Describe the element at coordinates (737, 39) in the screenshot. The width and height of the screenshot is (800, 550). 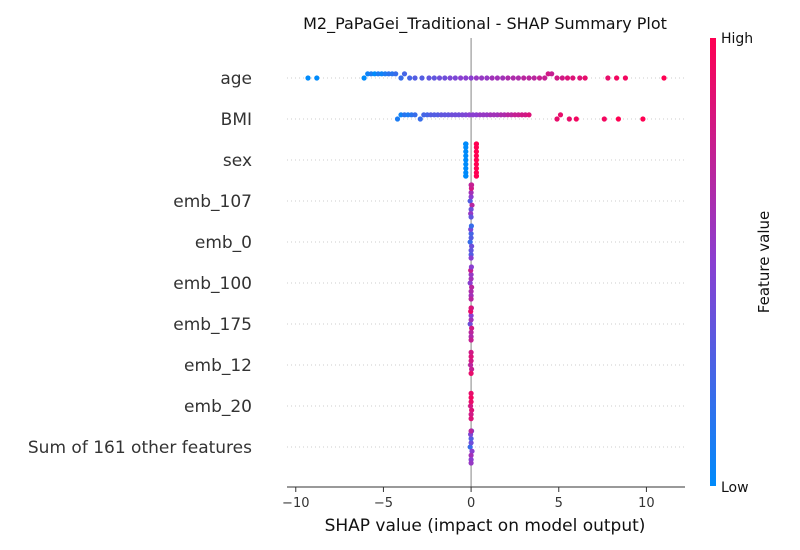
I see `colorbar-high-label: High` at that location.